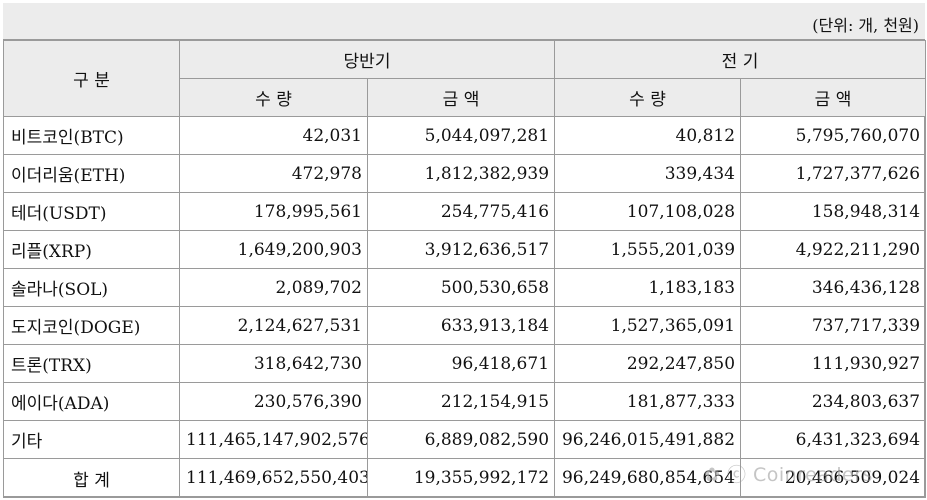 The image size is (927, 500). Describe the element at coordinates (461, 135) in the screenshot. I see `current-amount: 5,044,097,281` at that location.